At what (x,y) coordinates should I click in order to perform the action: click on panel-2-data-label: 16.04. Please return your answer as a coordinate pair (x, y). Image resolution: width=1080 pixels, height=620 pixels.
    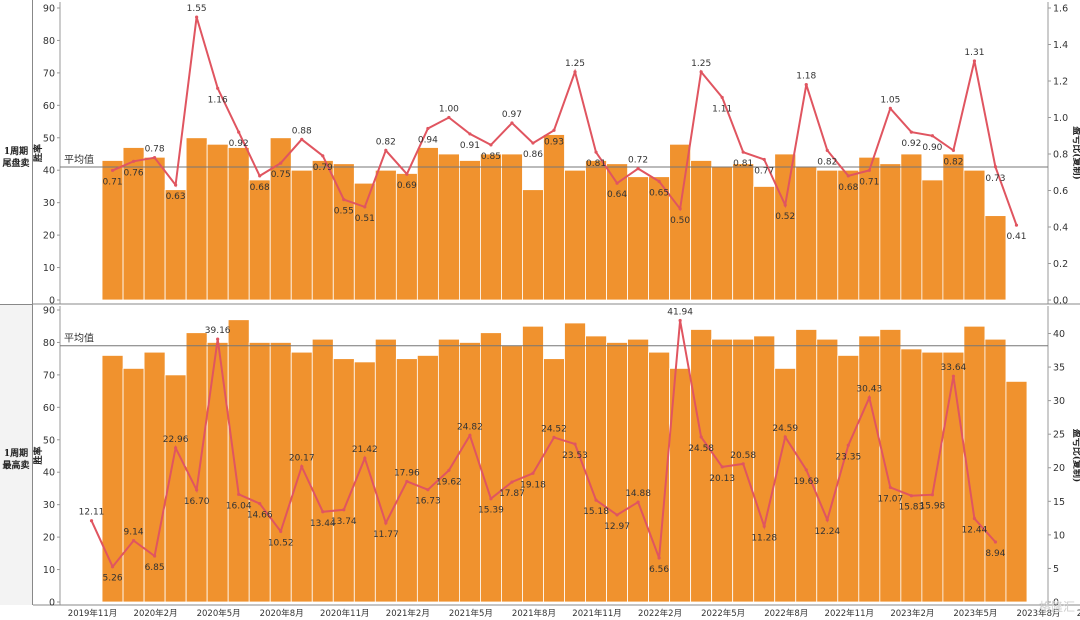
    Looking at the image, I should click on (239, 506).